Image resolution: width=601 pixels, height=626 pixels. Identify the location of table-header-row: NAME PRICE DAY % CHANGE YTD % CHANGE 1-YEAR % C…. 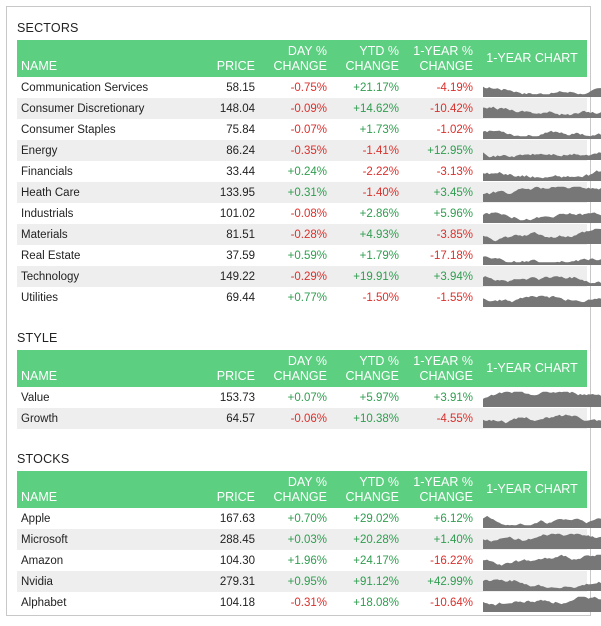
(302, 368).